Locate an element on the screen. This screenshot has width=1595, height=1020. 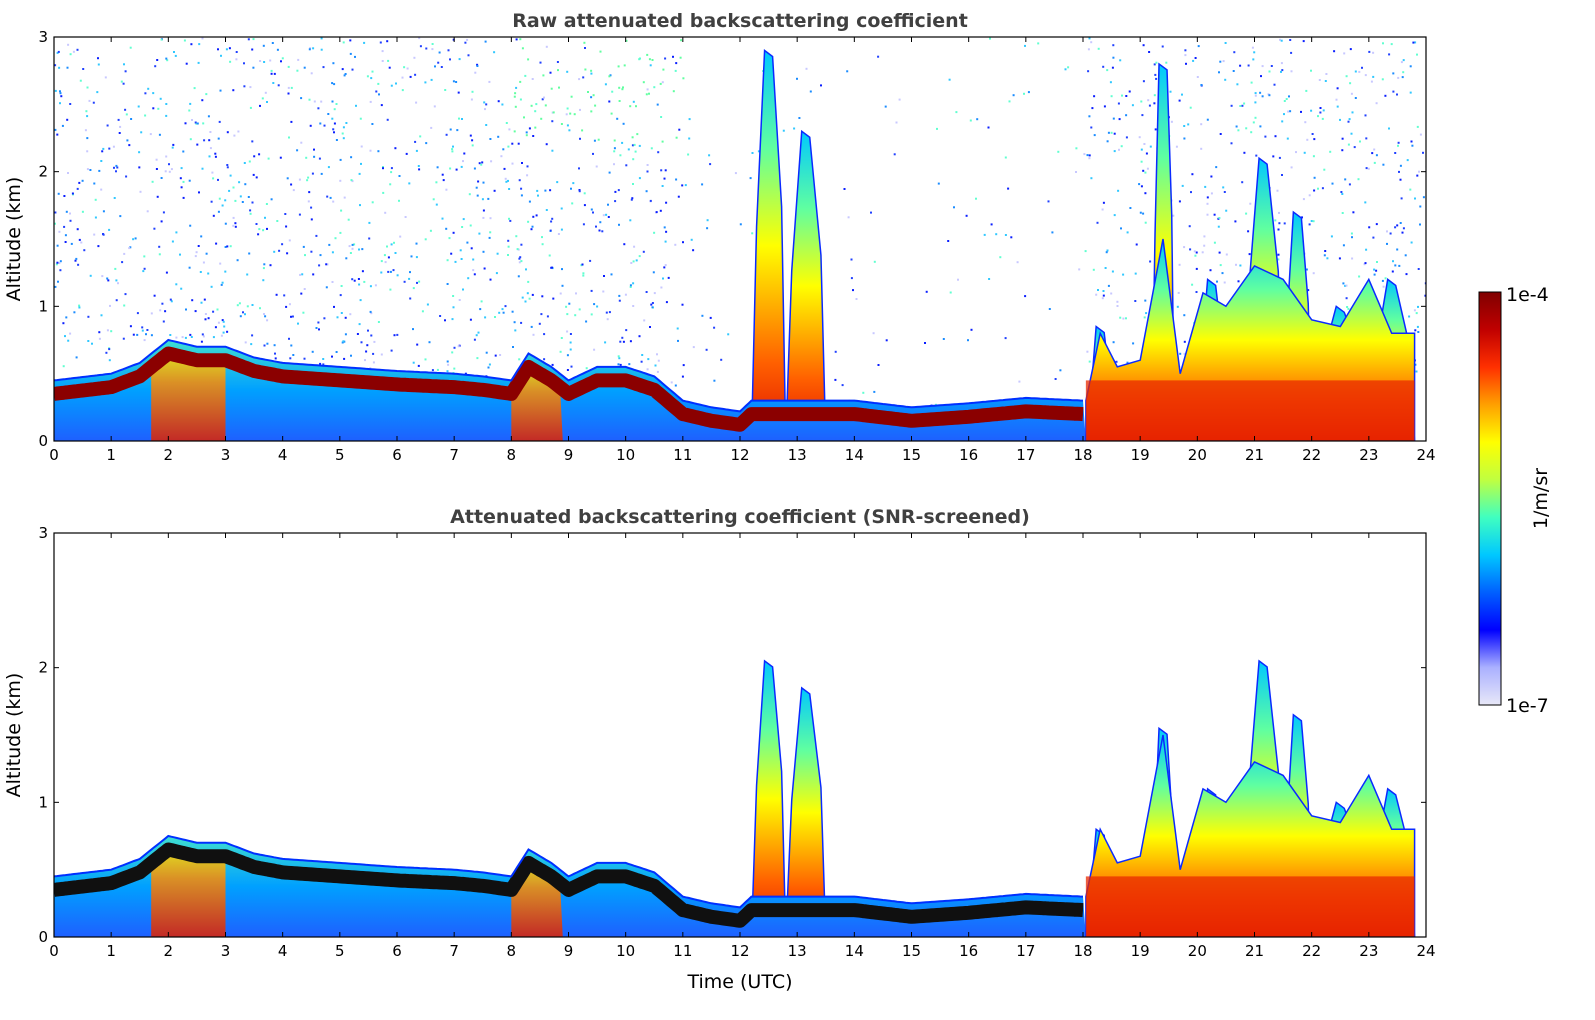
y-tick-label: 3 is located at coordinates (43, 37).